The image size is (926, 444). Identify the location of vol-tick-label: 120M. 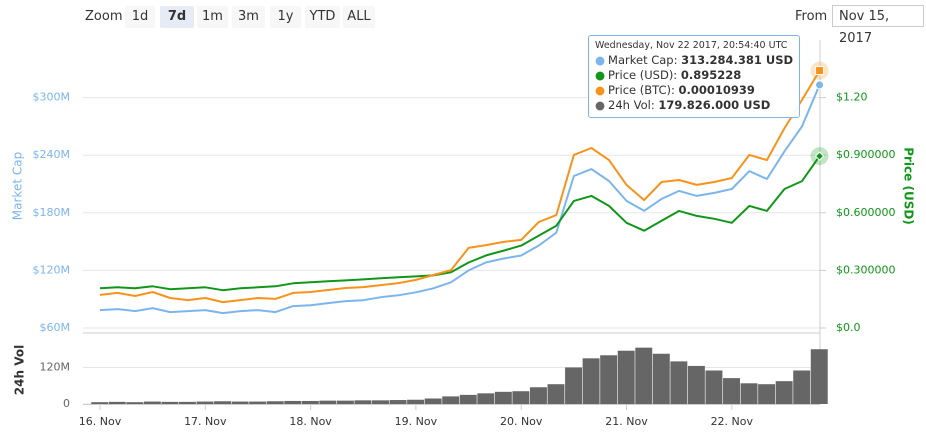
(55, 366).